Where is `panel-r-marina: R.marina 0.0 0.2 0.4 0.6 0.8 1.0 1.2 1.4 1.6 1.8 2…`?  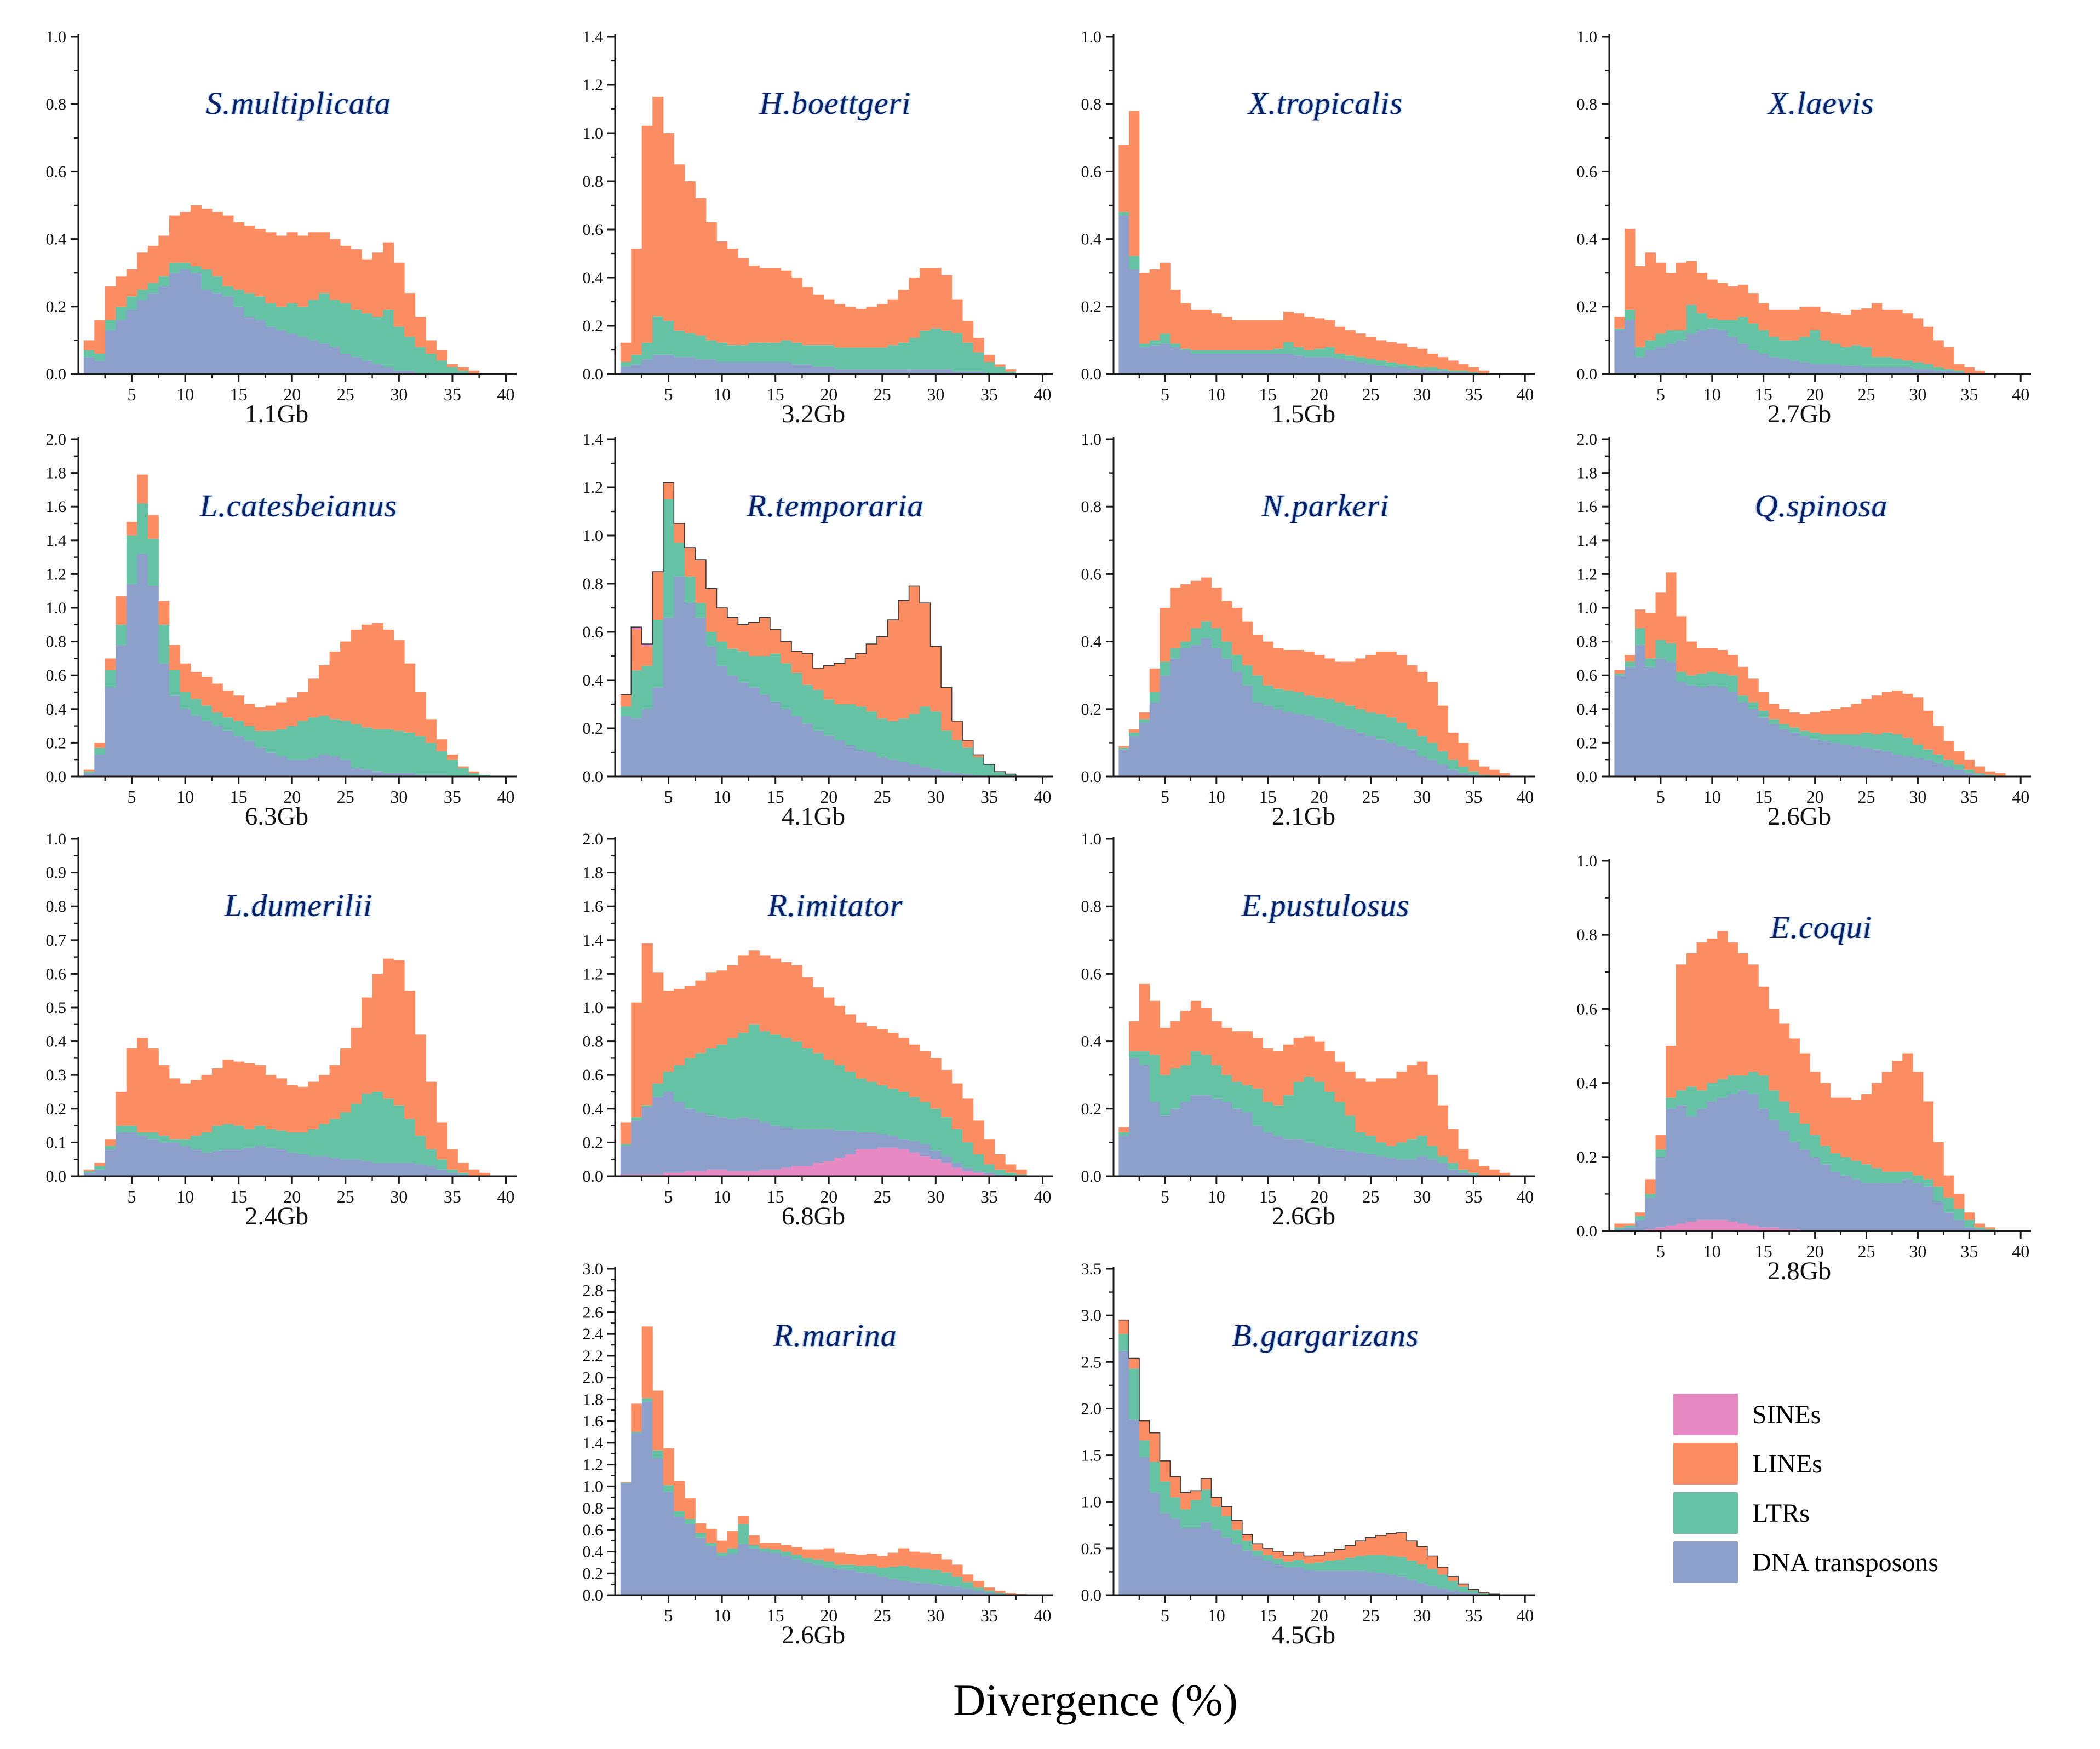
panel-r-marina: R.marina 0.0 0.2 0.4 0.6 0.8 1.0 1.2 1.4 1.6 1.8 2… is located at coordinates (813, 1456).